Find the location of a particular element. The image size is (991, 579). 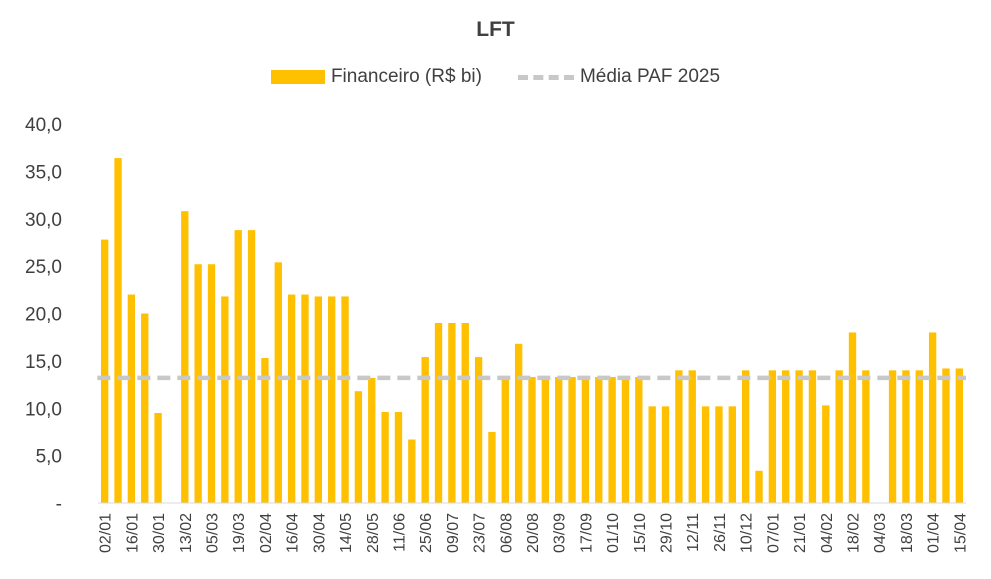

x-tick-label: 10/12 is located at coordinates (747, 533).